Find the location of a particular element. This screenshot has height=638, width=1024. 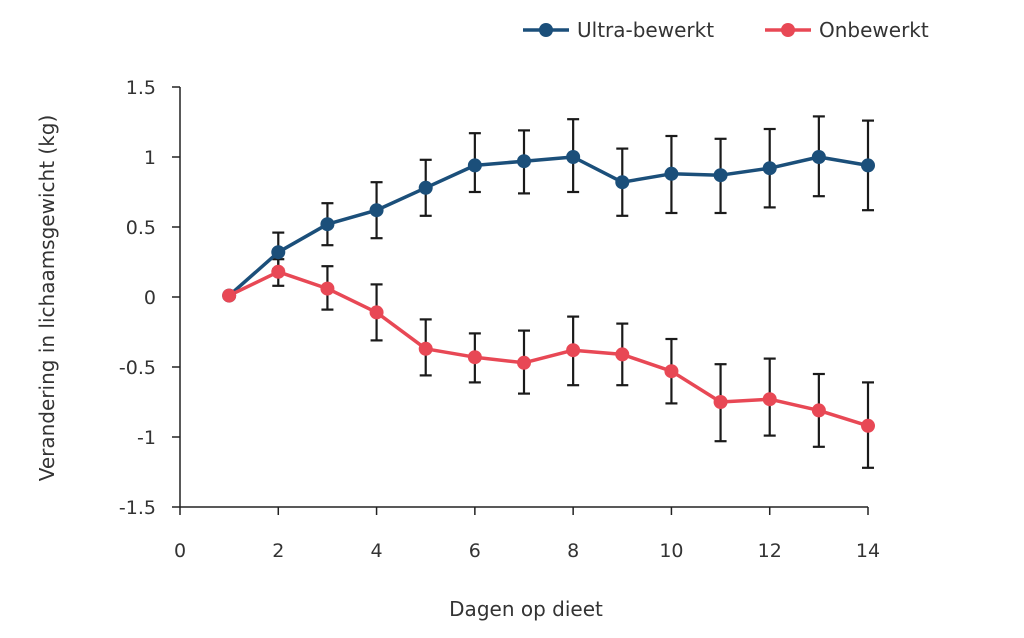

legend-label: Ultra-bewerkt is located at coordinates (645, 30).